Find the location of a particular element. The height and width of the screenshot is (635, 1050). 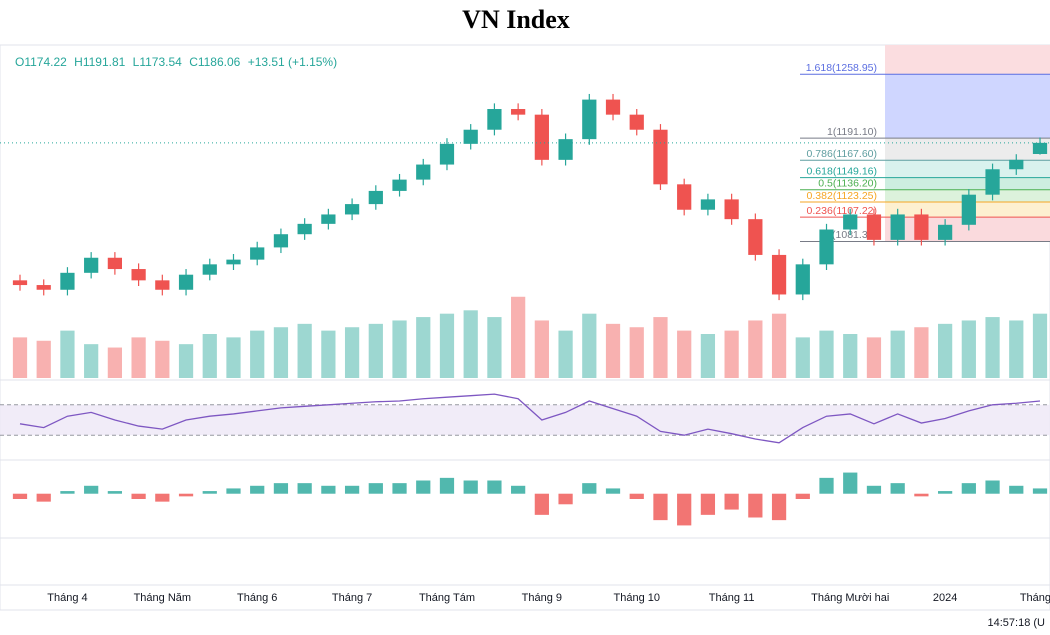

x-tick-label: Tháng Mười hai is located at coordinates (850, 598).